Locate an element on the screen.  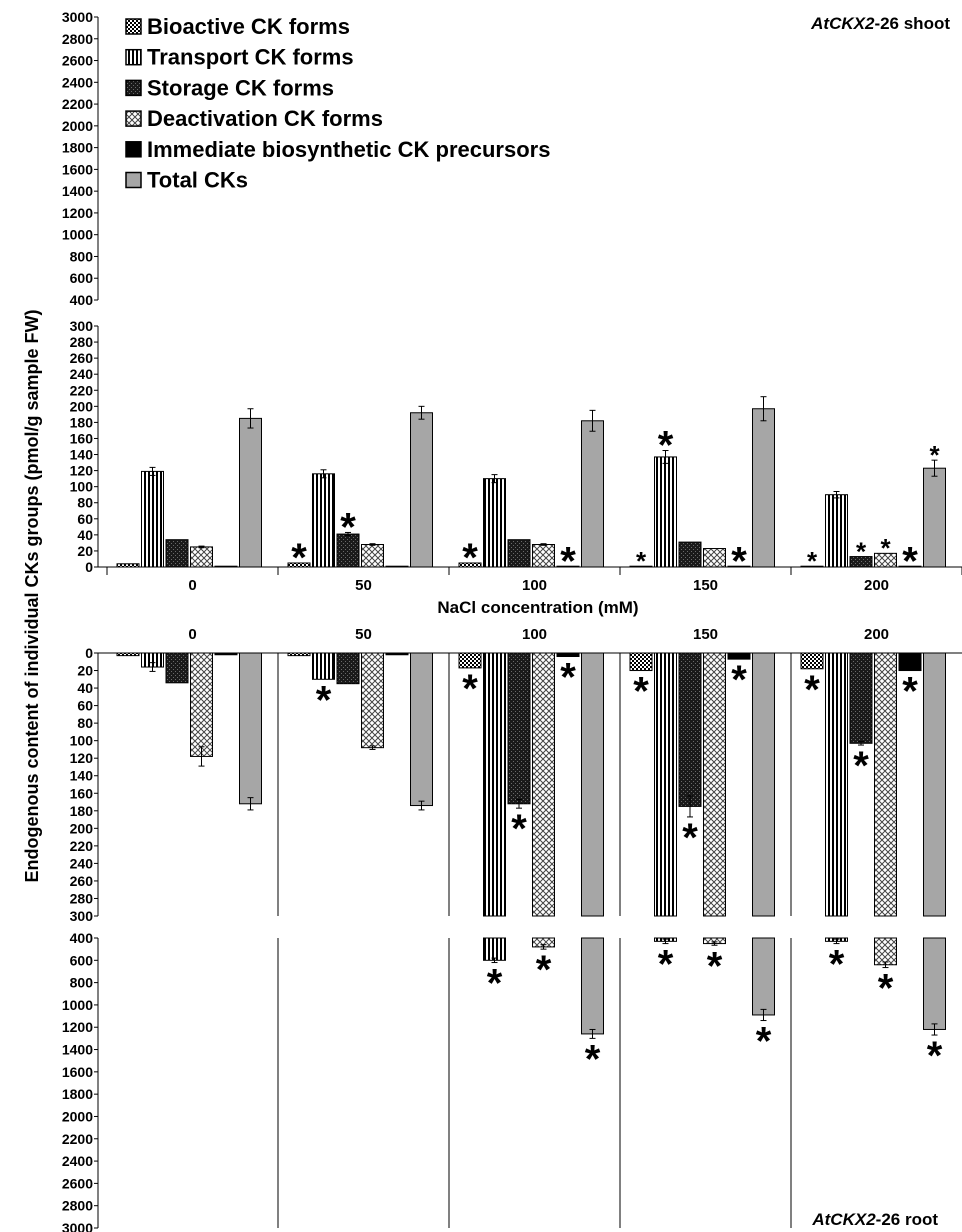
root-lower-axis-tick-label: 2200 is located at coordinates (77, 1139).